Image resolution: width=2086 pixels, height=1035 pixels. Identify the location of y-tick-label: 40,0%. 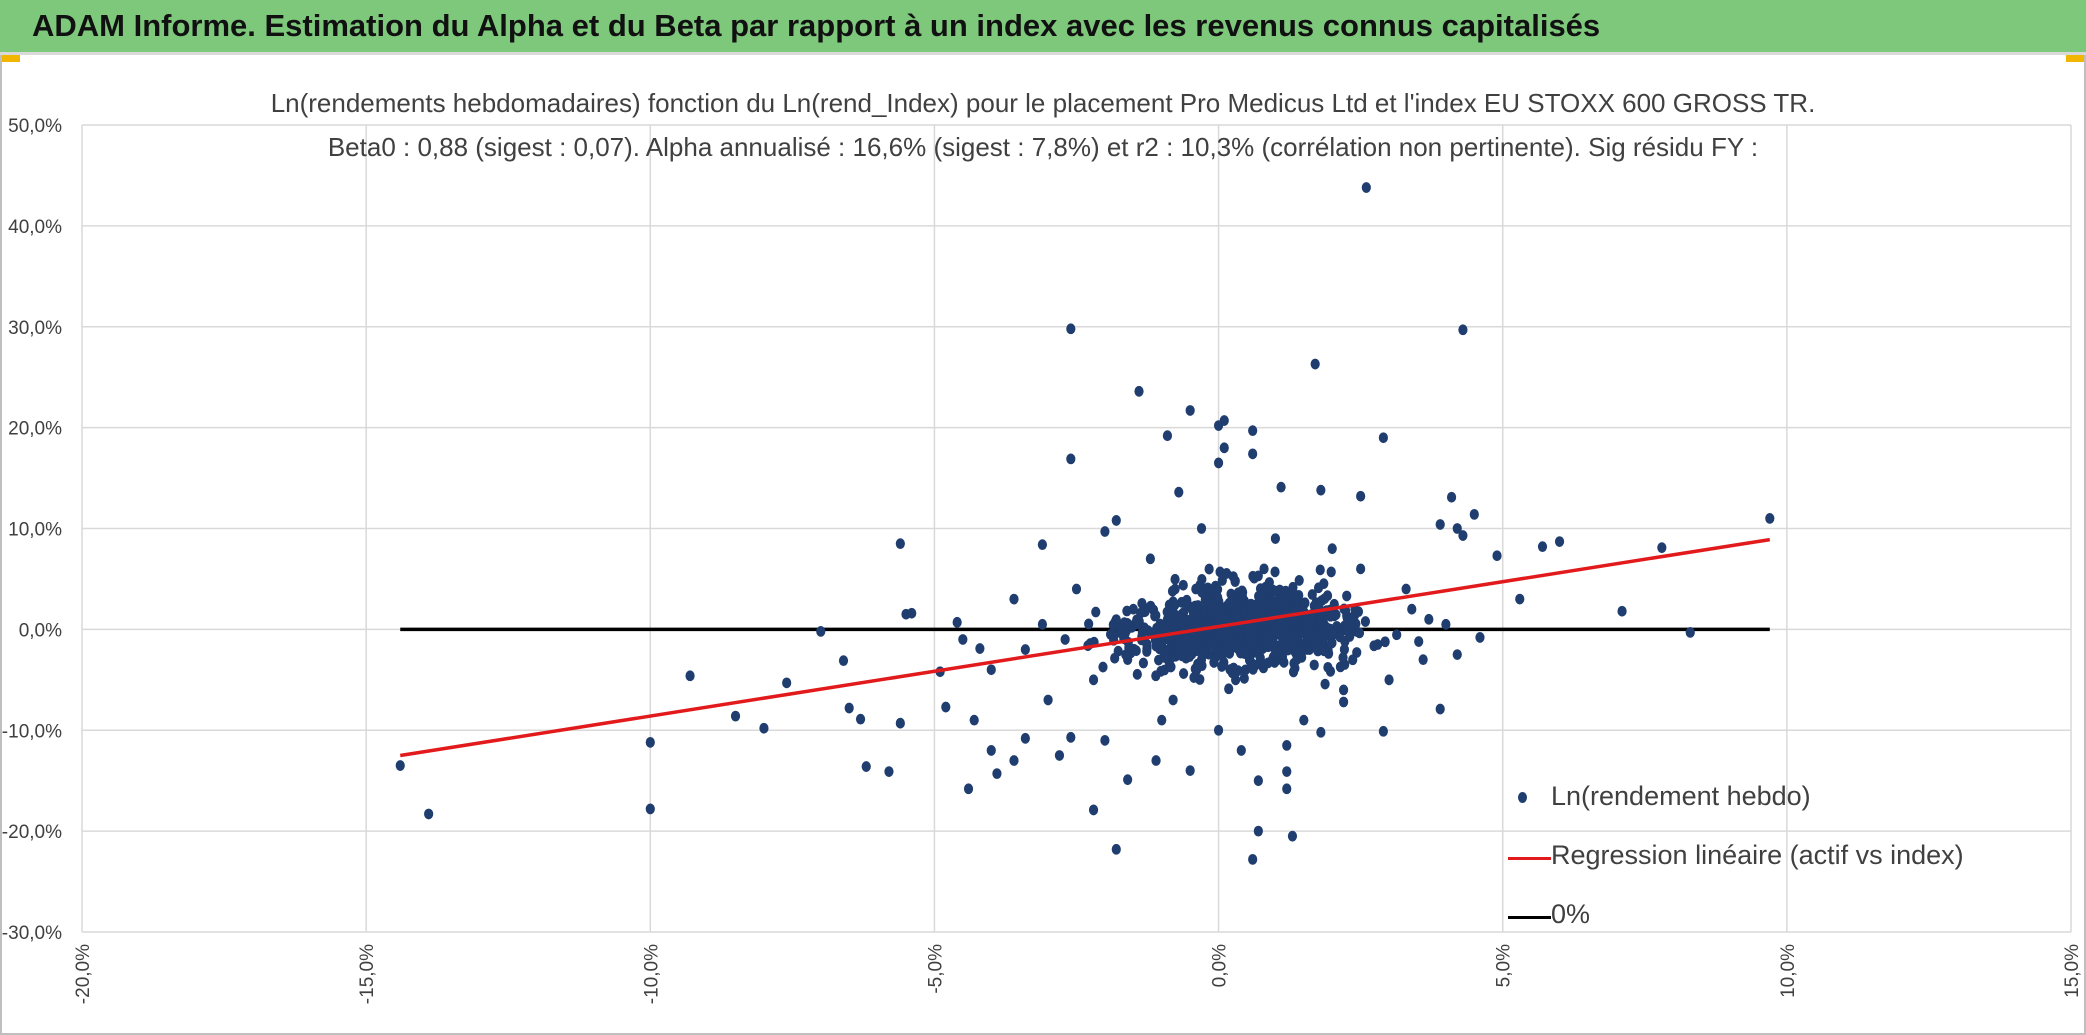
(35, 227).